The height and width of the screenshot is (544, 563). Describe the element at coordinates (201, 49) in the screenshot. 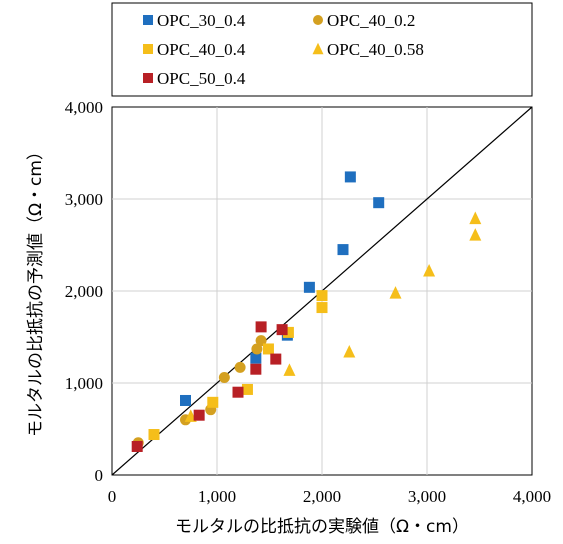

I see `legend-label: OPC_40_0.4` at that location.